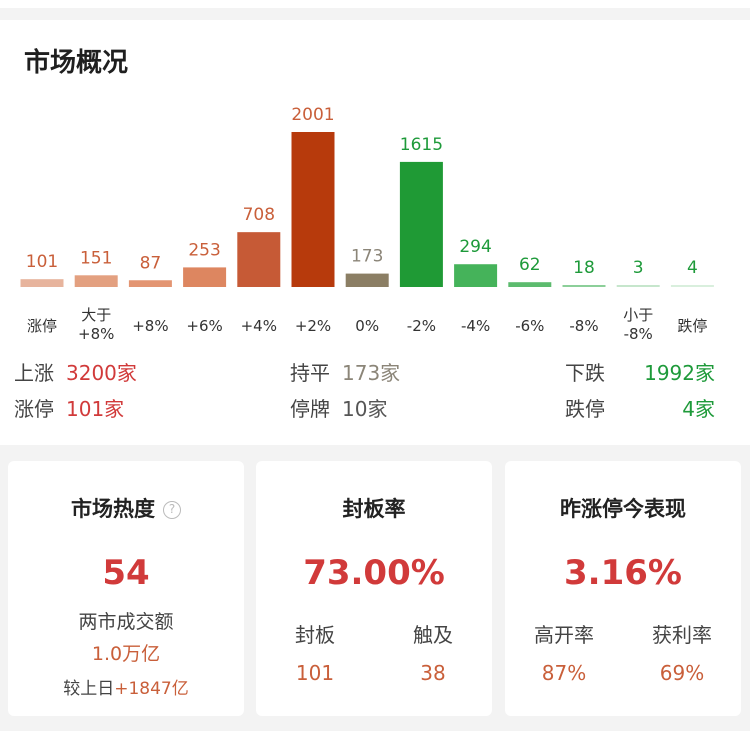 The image size is (750, 731). I want to click on market-heat-card: 市场热度? 54 两市成交额 1.0万亿 较上日+1847亿, so click(126, 588).